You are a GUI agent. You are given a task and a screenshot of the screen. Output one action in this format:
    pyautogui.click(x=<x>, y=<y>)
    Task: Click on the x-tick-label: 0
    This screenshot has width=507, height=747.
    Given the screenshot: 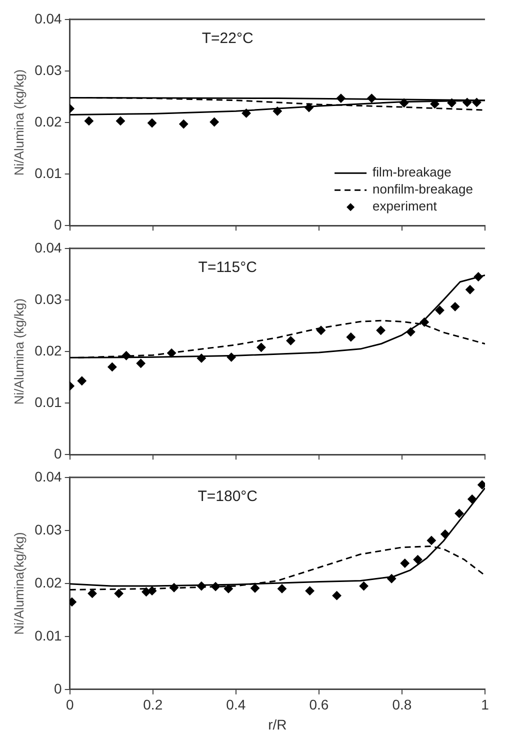 What is the action you would take?
    pyautogui.click(x=70, y=704)
    